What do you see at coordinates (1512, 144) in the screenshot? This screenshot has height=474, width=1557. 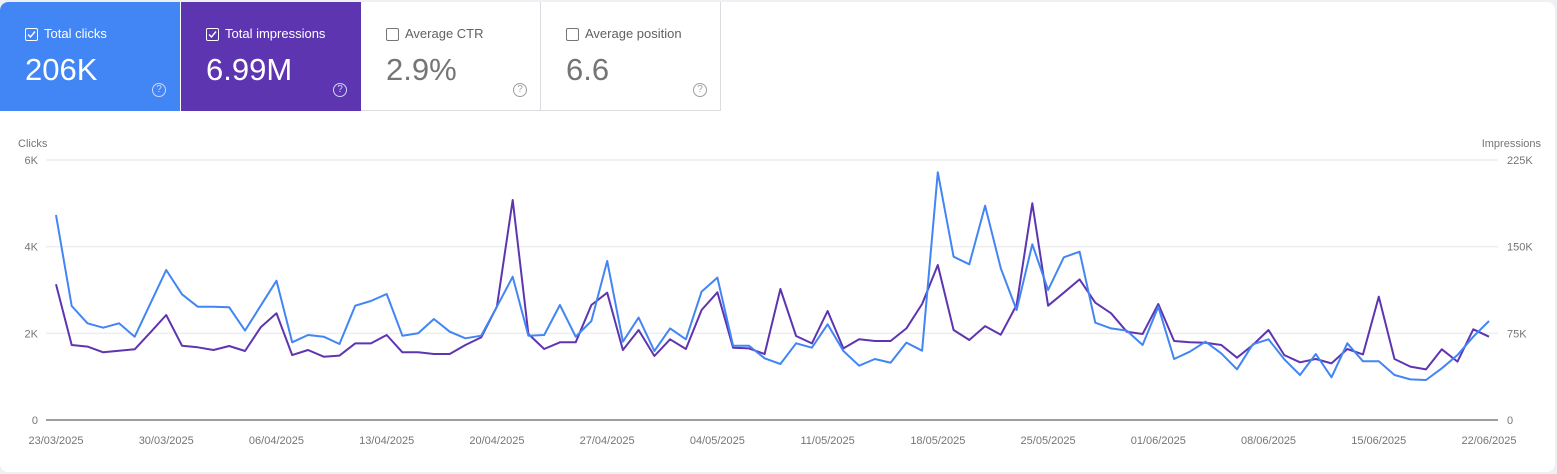 I see `right-axis-label: Impressions` at bounding box center [1512, 144].